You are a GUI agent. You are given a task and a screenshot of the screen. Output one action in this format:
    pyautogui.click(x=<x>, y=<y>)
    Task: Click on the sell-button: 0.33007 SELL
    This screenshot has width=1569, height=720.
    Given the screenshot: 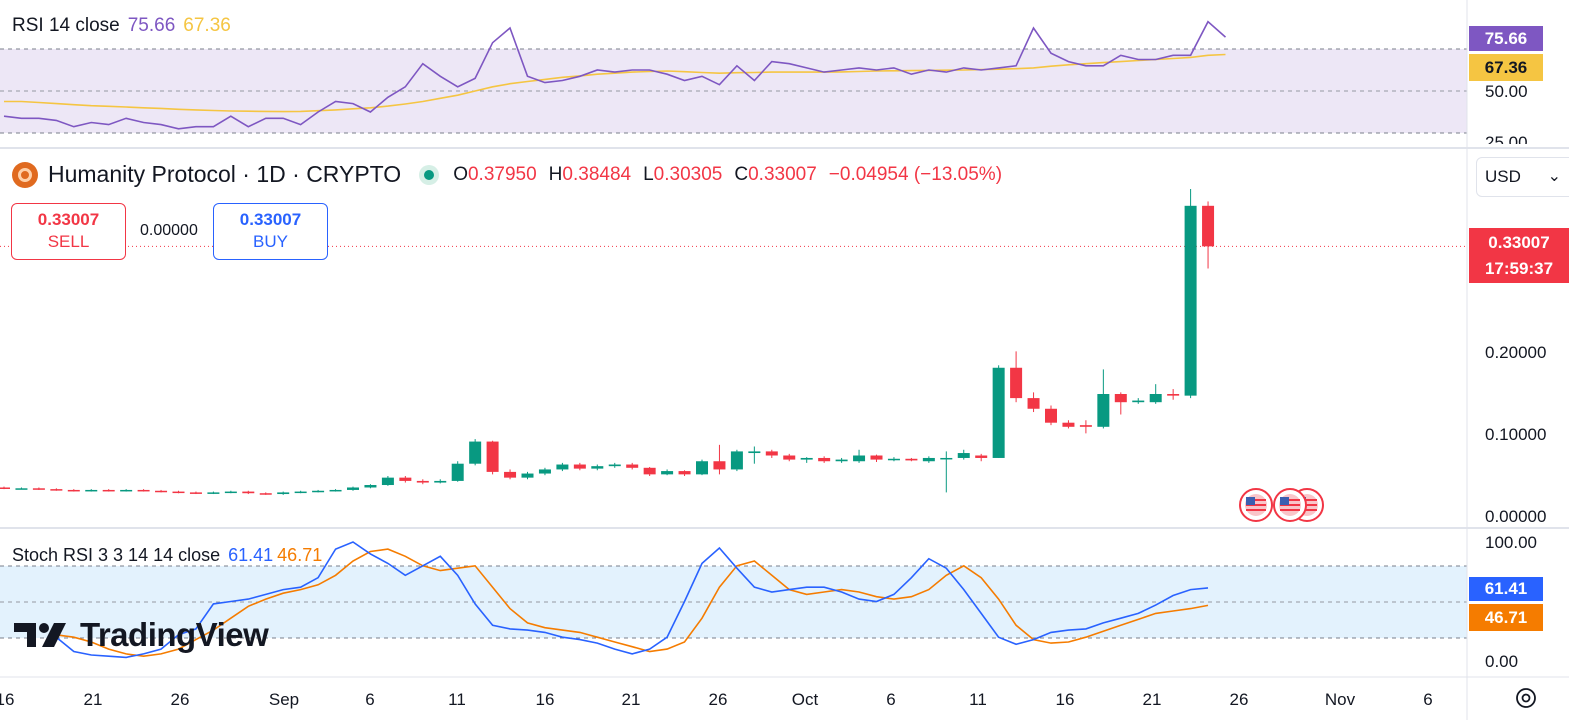 What is the action you would take?
    pyautogui.click(x=68, y=231)
    